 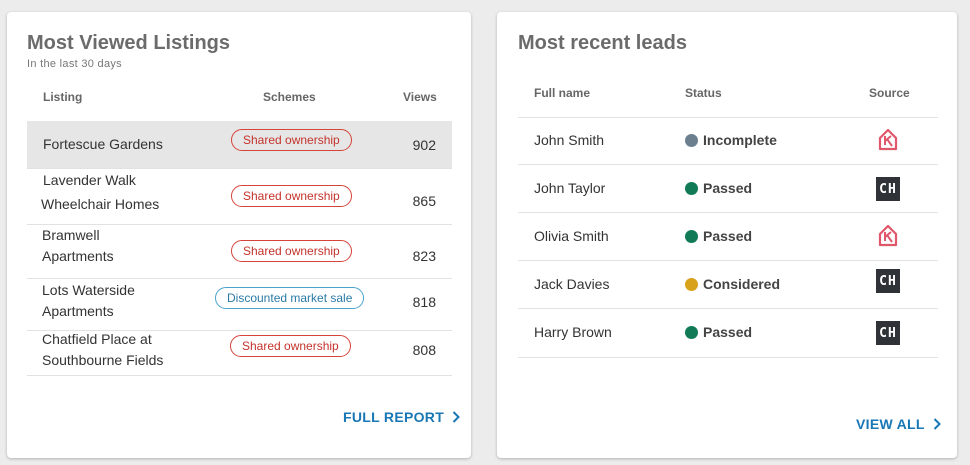 I want to click on full-report-link: FULL REPORT, so click(x=401, y=417).